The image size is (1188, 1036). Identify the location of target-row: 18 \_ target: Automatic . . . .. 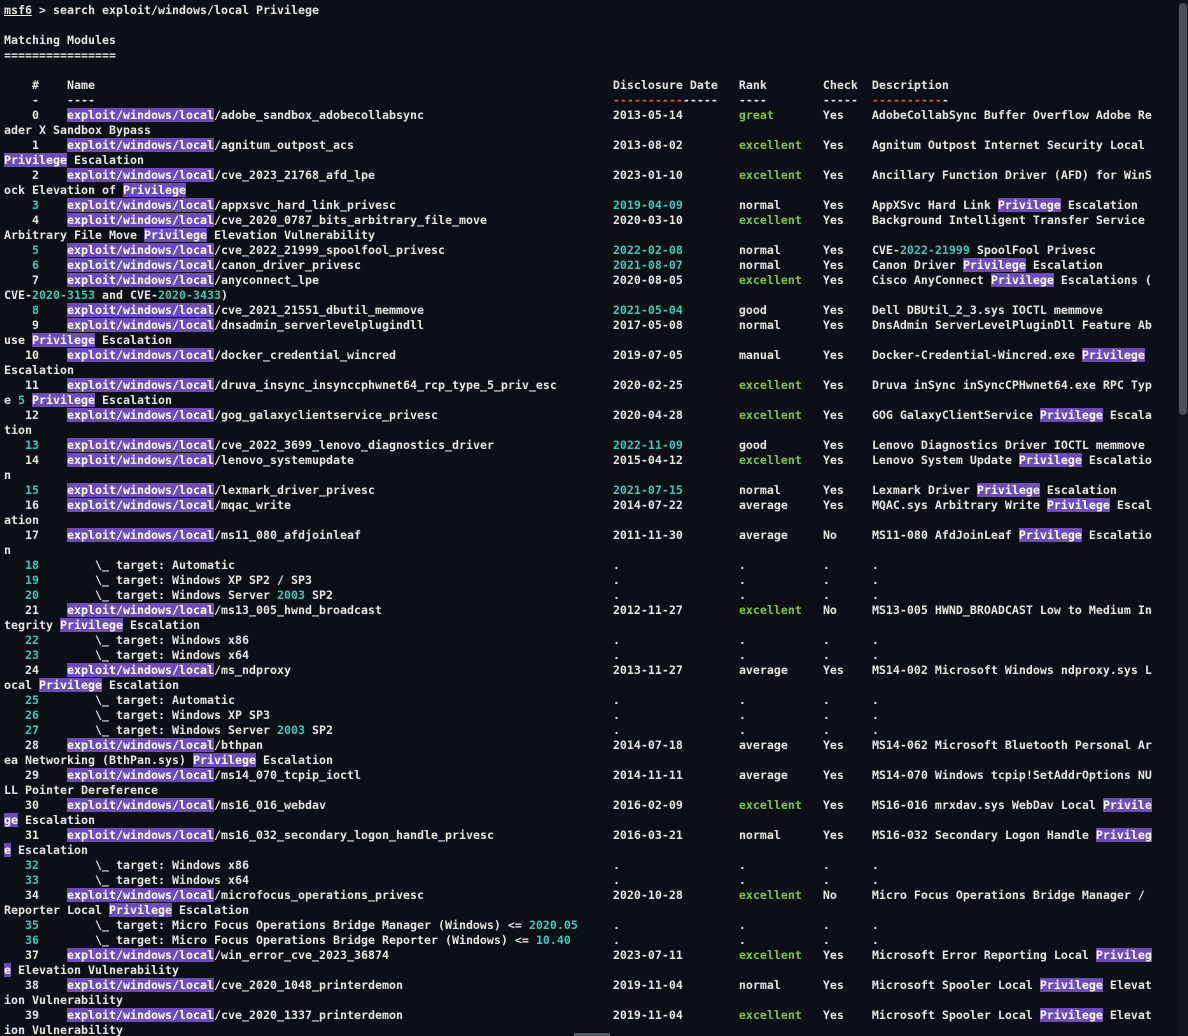
(596, 565).